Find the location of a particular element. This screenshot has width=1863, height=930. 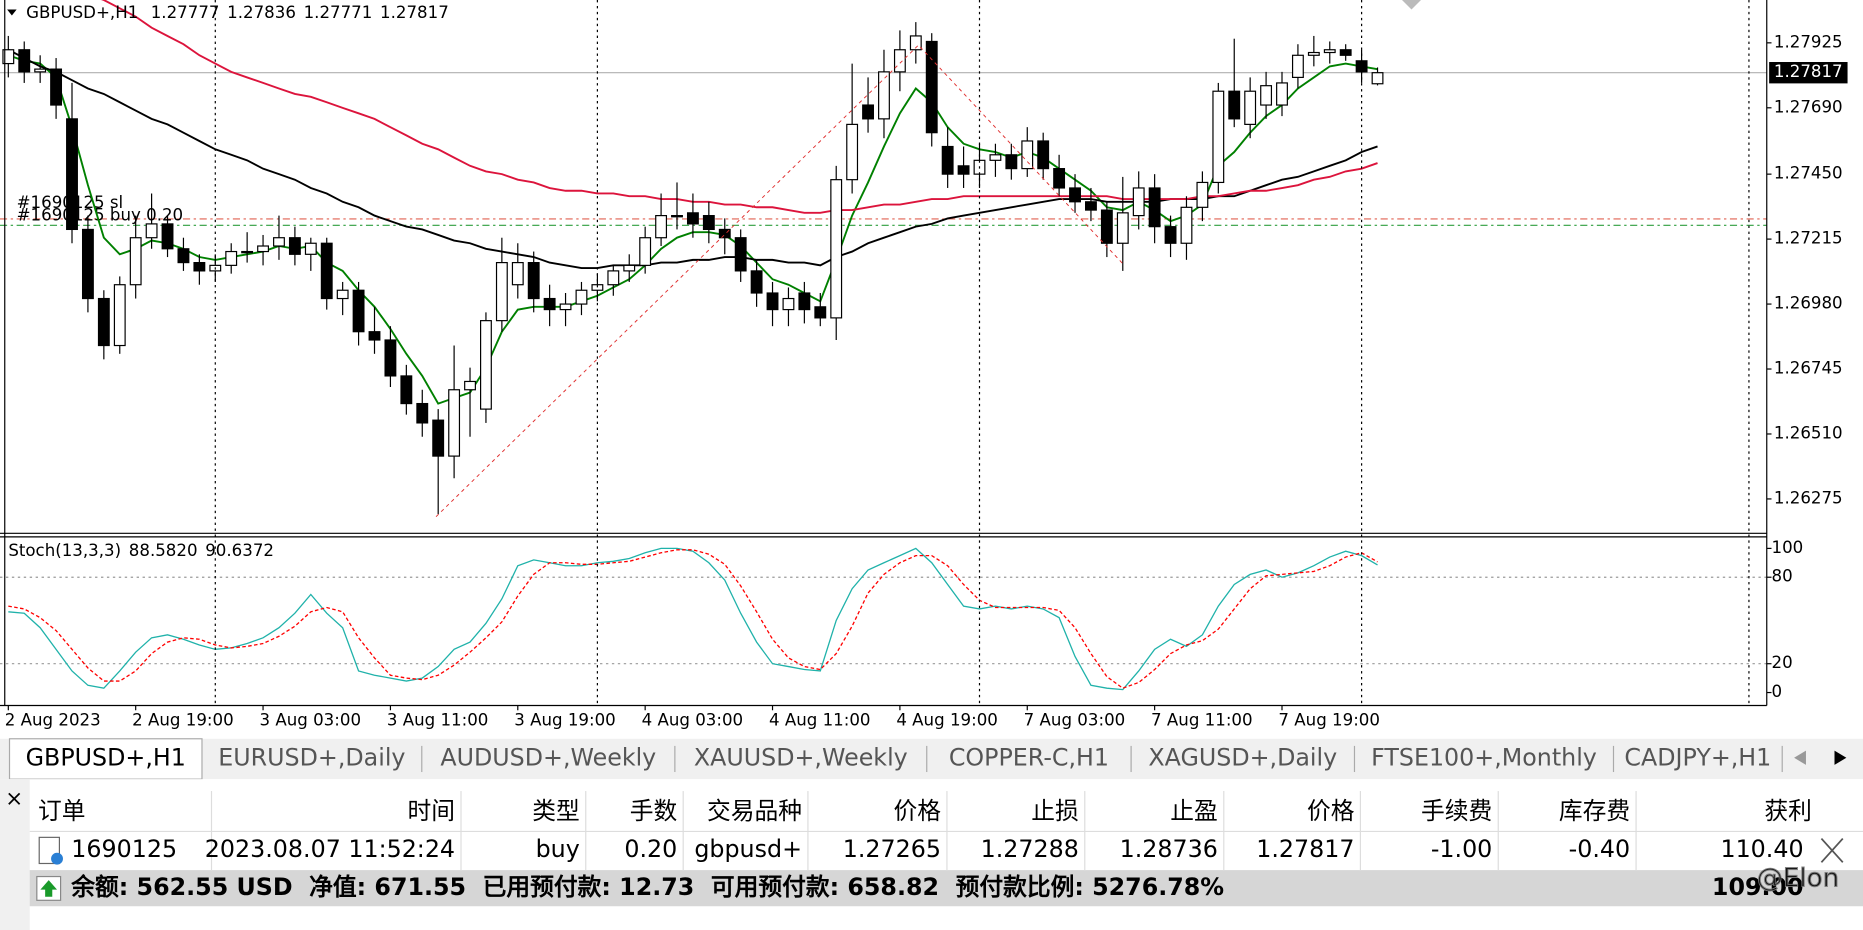

cell: -1.00 is located at coordinates (1461, 849).